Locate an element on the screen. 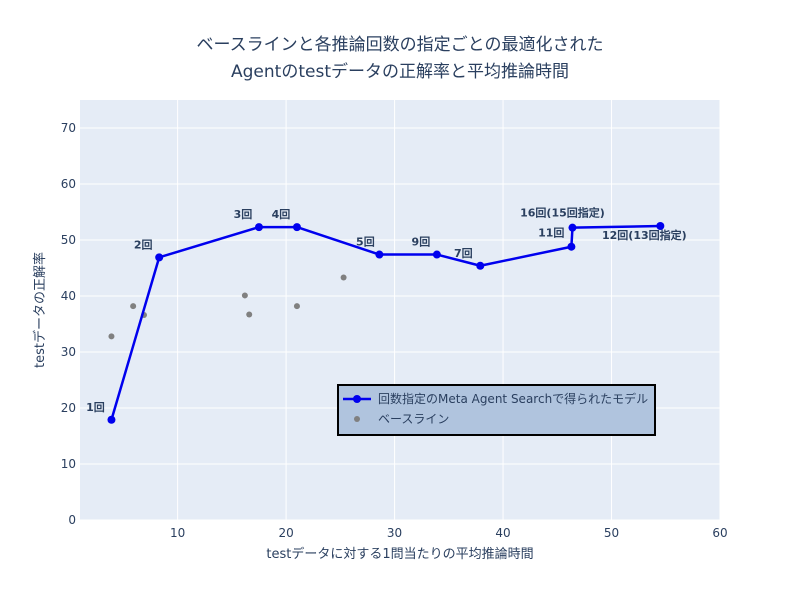 The width and height of the screenshot is (800, 600). chart-title-line-2: Agentのtestデータの正解率と平均推論時間 is located at coordinates (400, 71).